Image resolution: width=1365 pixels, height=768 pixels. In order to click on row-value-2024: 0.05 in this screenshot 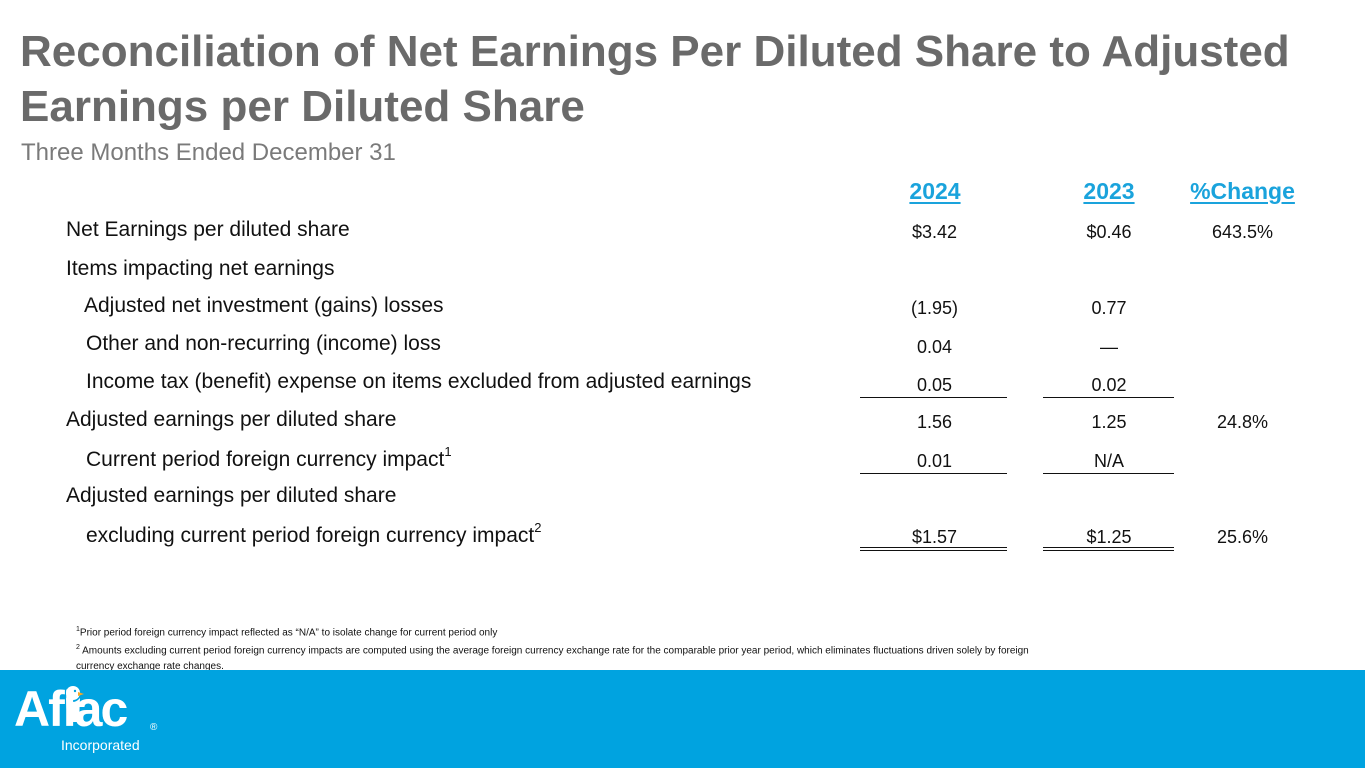, I will do `click(934, 385)`.